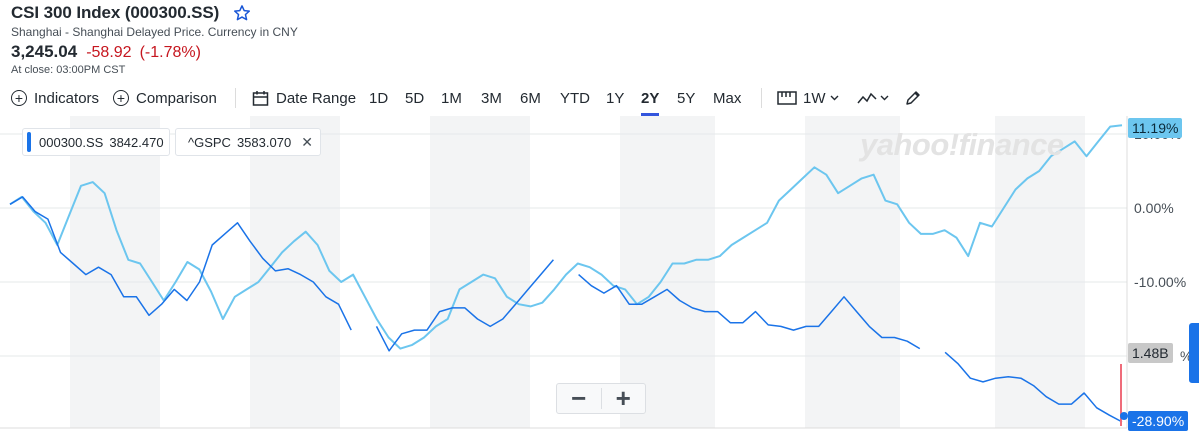 The width and height of the screenshot is (1199, 431). Describe the element at coordinates (1158, 421) in the screenshot. I see `csi-last-value-tag: -28.90%` at that location.